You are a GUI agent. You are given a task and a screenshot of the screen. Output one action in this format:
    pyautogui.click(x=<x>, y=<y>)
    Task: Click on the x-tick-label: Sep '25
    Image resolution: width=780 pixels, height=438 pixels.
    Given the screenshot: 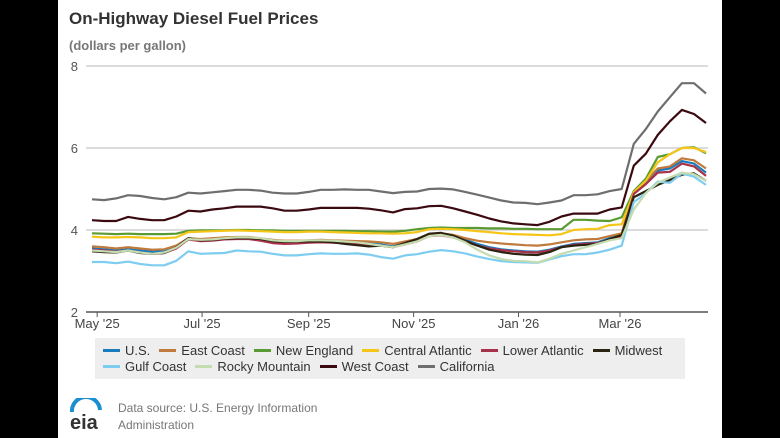 What is the action you would take?
    pyautogui.click(x=309, y=323)
    